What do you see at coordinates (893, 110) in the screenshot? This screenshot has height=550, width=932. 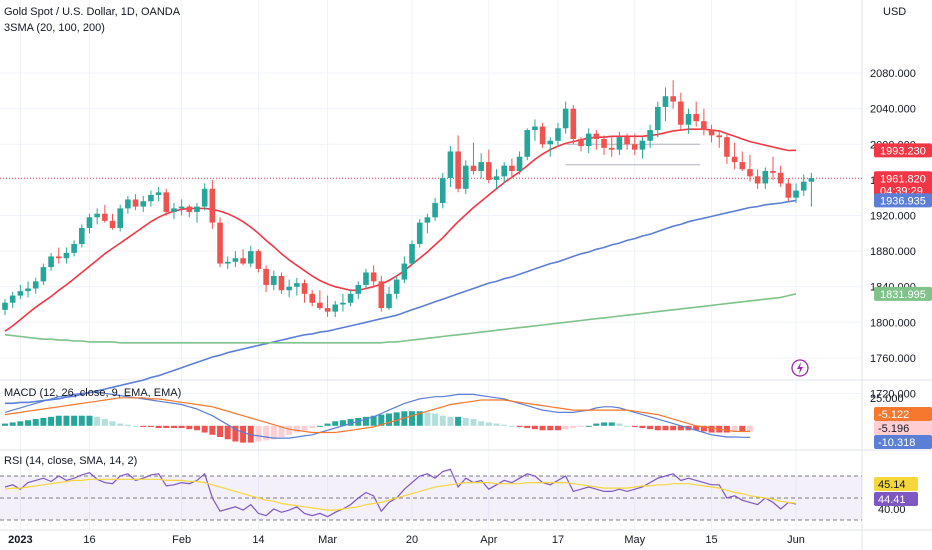 I see `y-axis-tick: 2040.000` at bounding box center [893, 110].